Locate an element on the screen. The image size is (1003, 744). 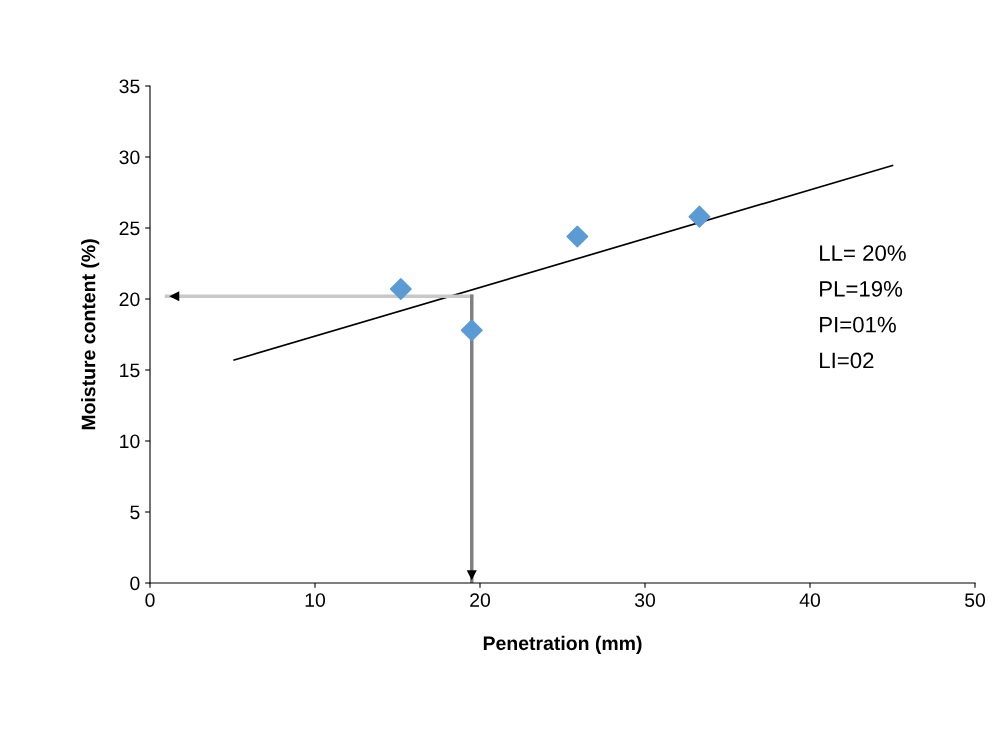
x-axis-title: Penetration (mm) is located at coordinates (562, 644).